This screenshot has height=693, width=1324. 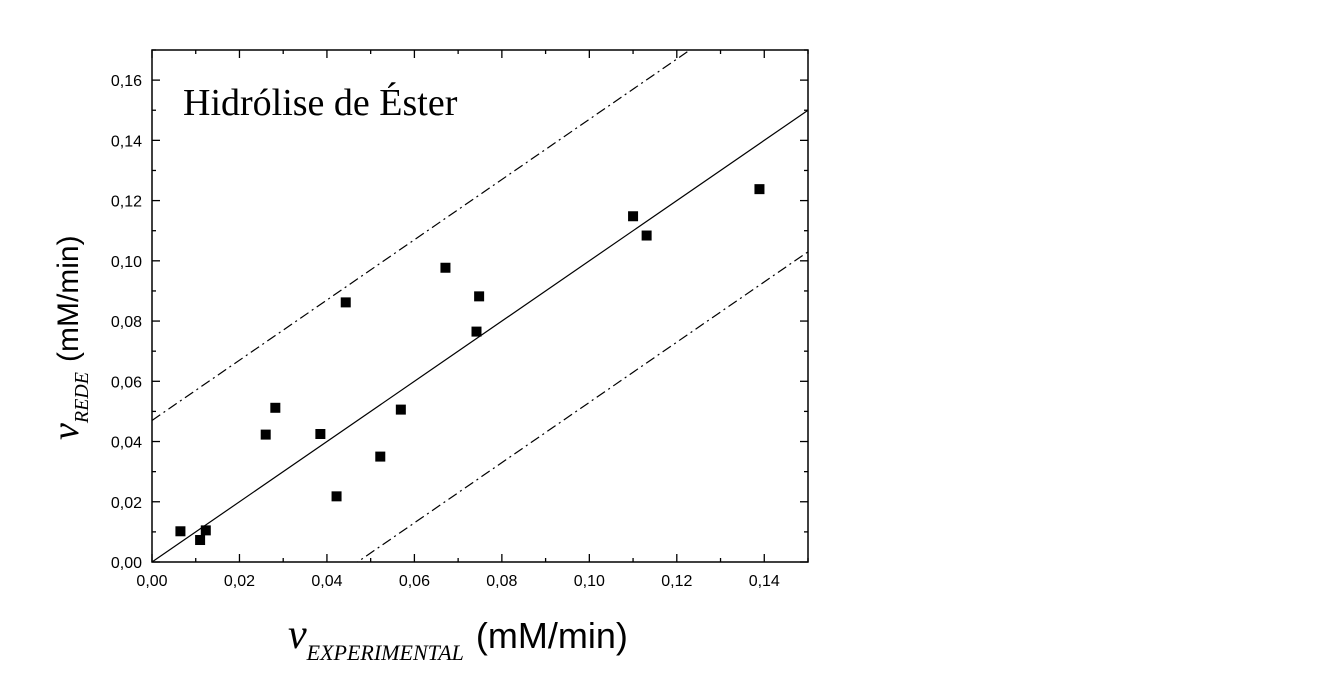 I want to click on y-tick-label: 0,00, so click(x=126, y=563).